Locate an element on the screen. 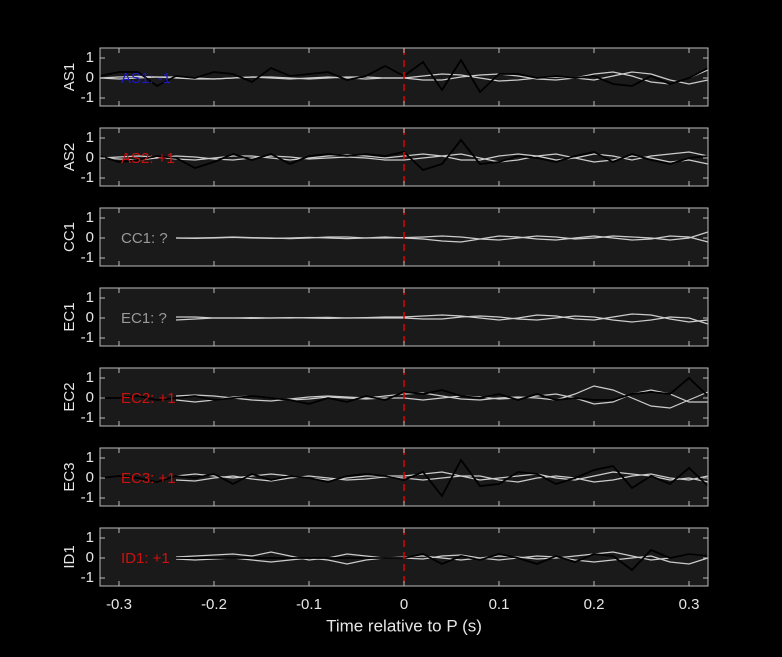 The image size is (782, 657). x-tick-label: 0.3 is located at coordinates (689, 604).